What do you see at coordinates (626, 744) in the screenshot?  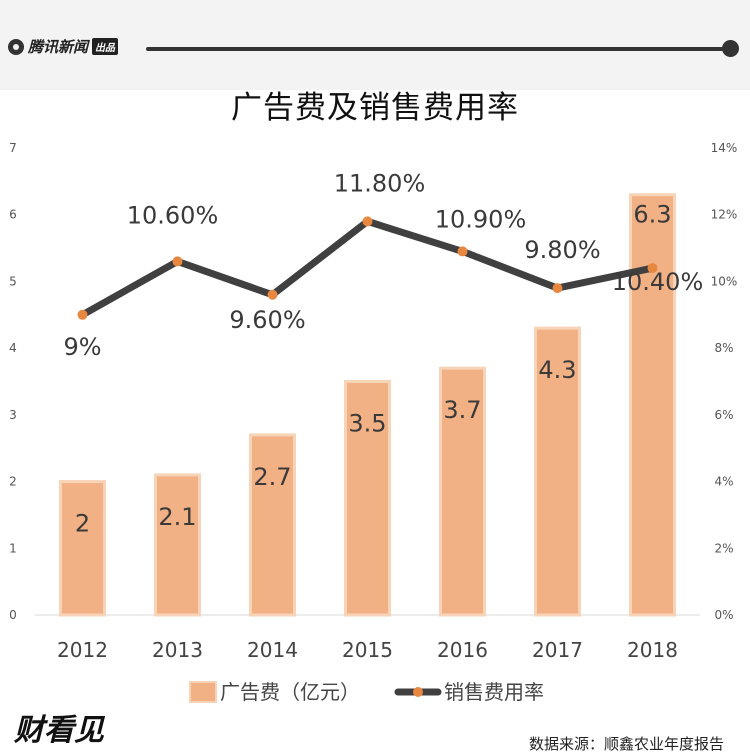 I see `data-source-text: 数据来源：顺鑫农业年度报告` at bounding box center [626, 744].